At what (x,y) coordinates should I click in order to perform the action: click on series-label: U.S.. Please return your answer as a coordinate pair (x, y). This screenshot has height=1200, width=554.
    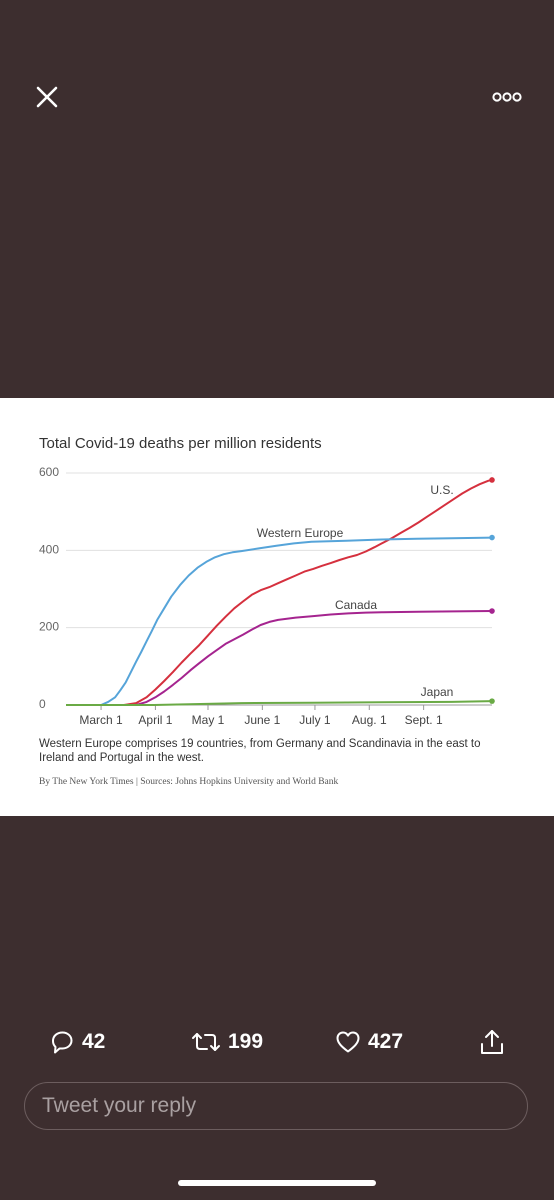
    Looking at the image, I should click on (441, 490).